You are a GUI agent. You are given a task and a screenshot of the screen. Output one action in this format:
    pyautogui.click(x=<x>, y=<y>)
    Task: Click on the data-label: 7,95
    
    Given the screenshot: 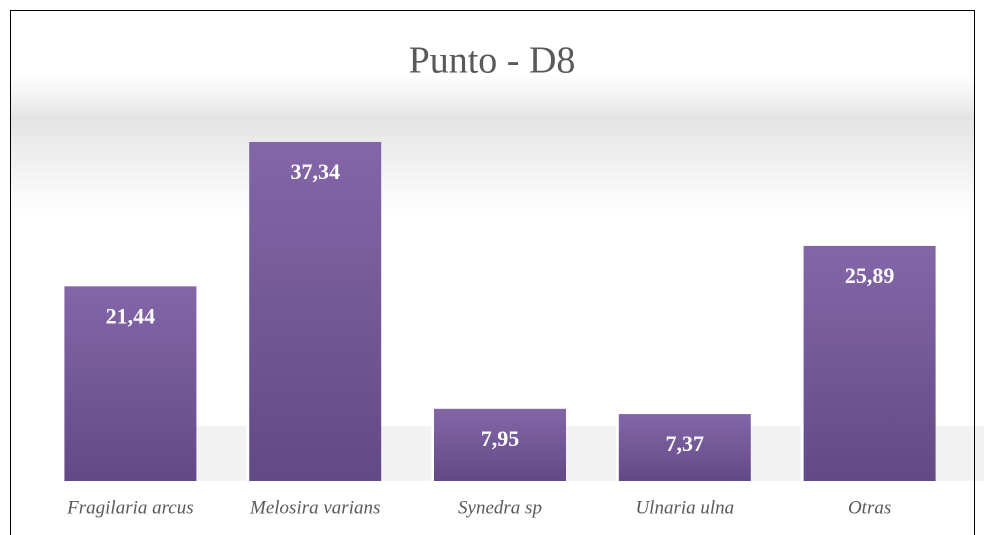 What is the action you would take?
    pyautogui.click(x=500, y=438)
    